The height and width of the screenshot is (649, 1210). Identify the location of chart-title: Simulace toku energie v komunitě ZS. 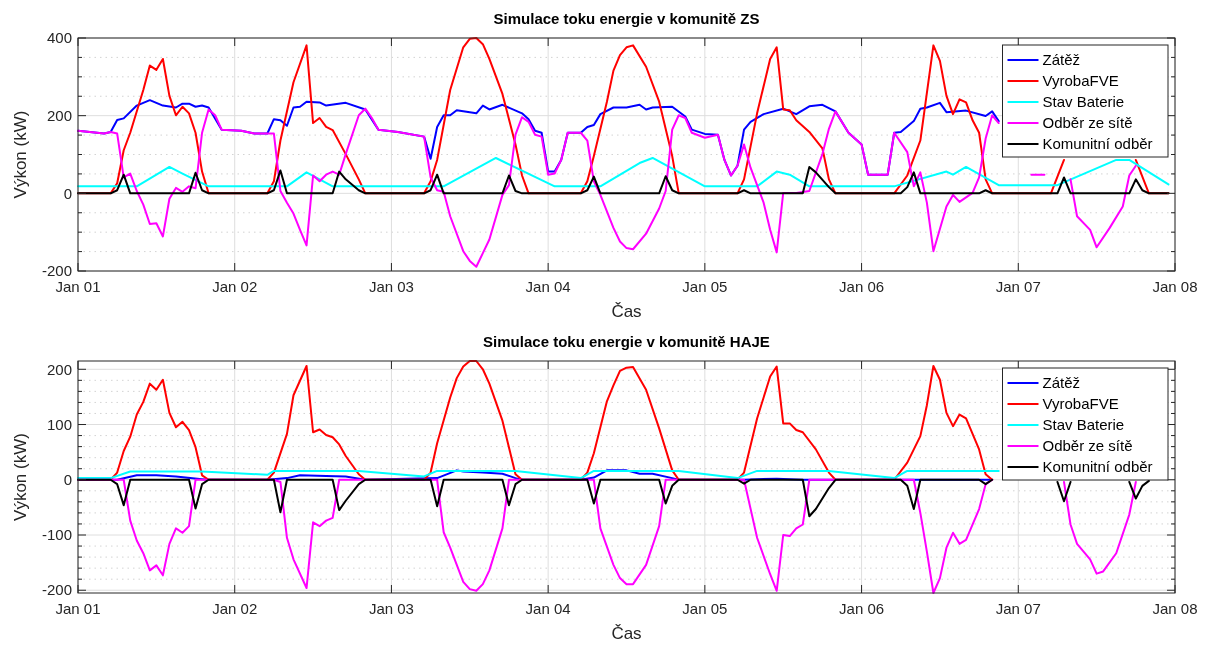
(626, 18).